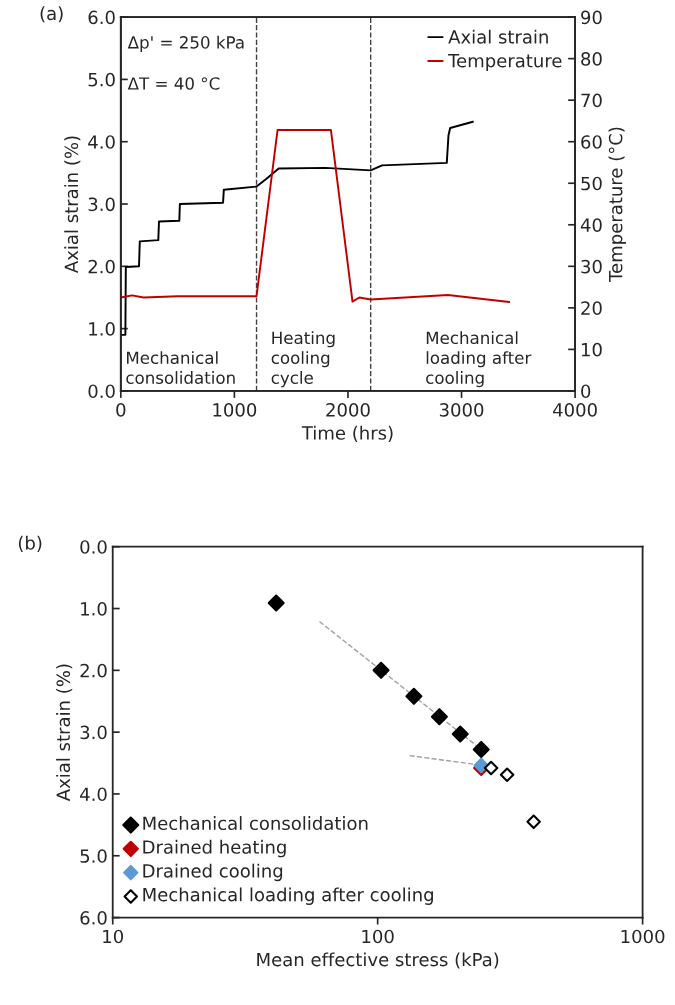  I want to click on annotation: Mechanical consolidation, so click(180, 367).